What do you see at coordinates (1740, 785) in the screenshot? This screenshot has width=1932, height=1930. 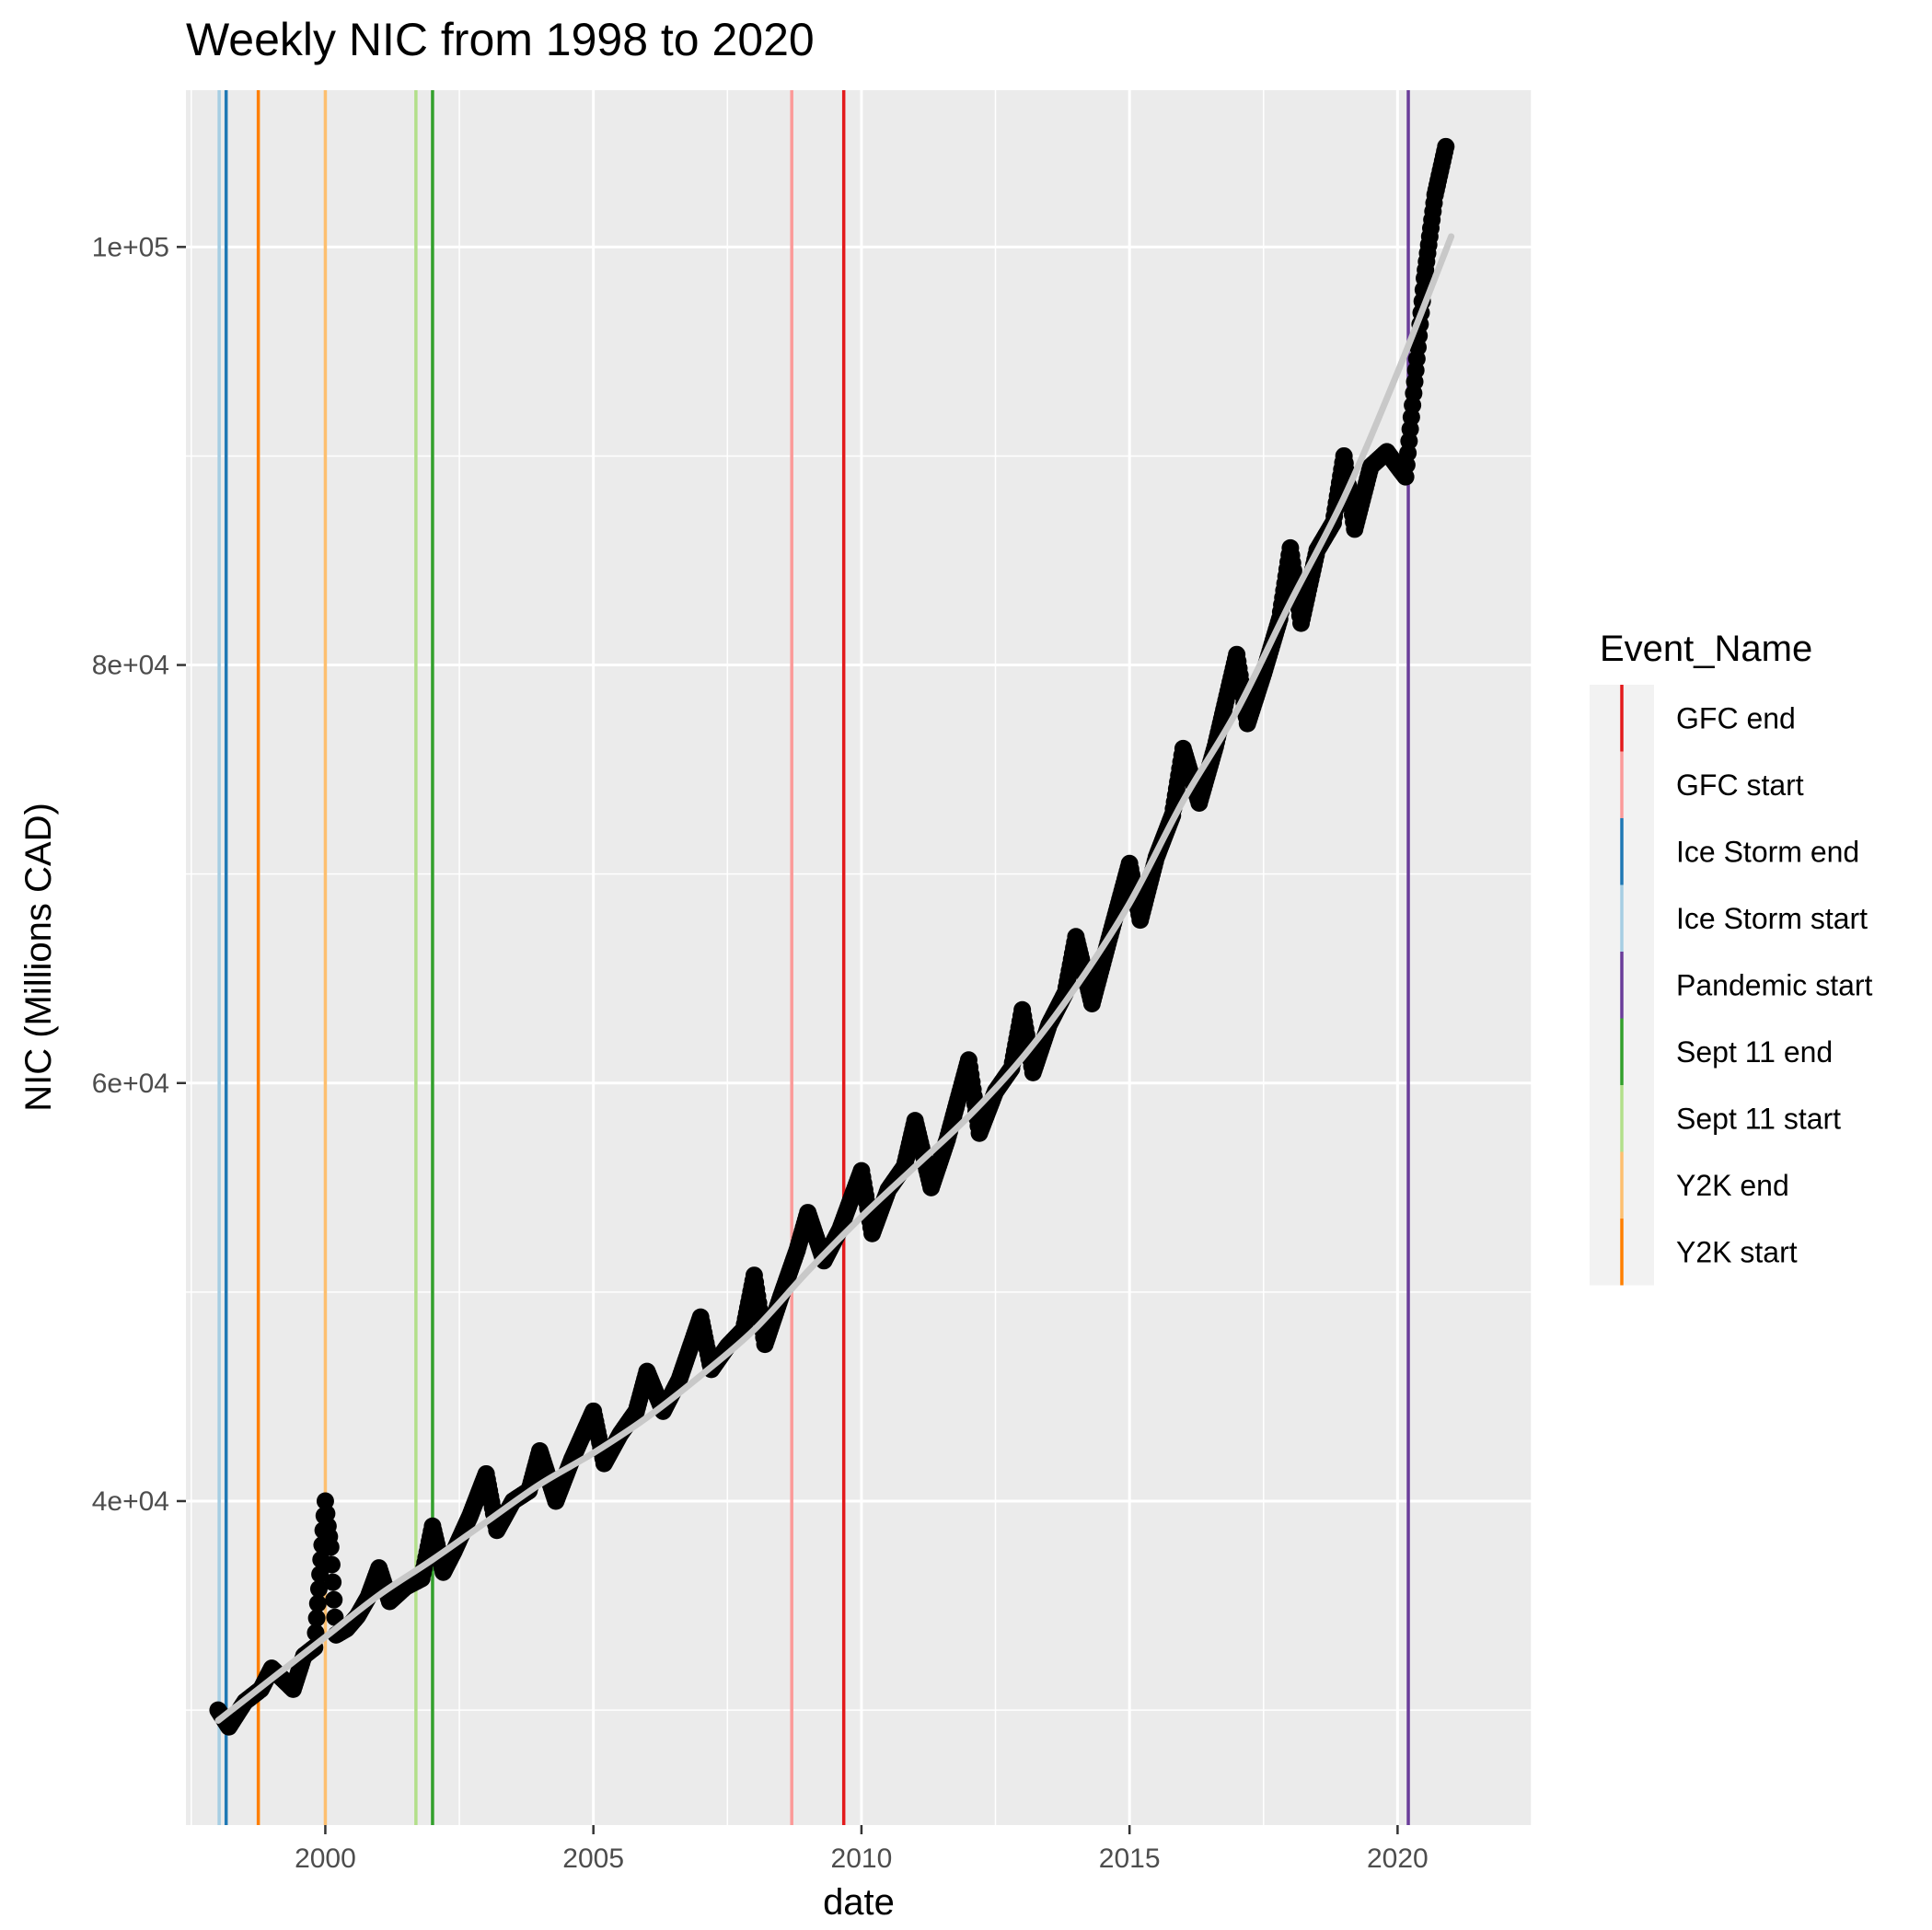 I see `legend-label-1: GFC start` at bounding box center [1740, 785].